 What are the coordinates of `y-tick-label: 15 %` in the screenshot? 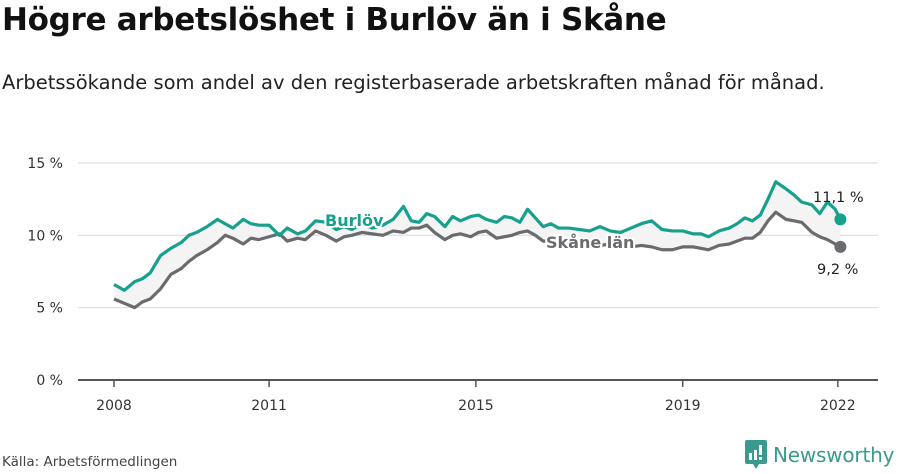 It's located at (45, 164).